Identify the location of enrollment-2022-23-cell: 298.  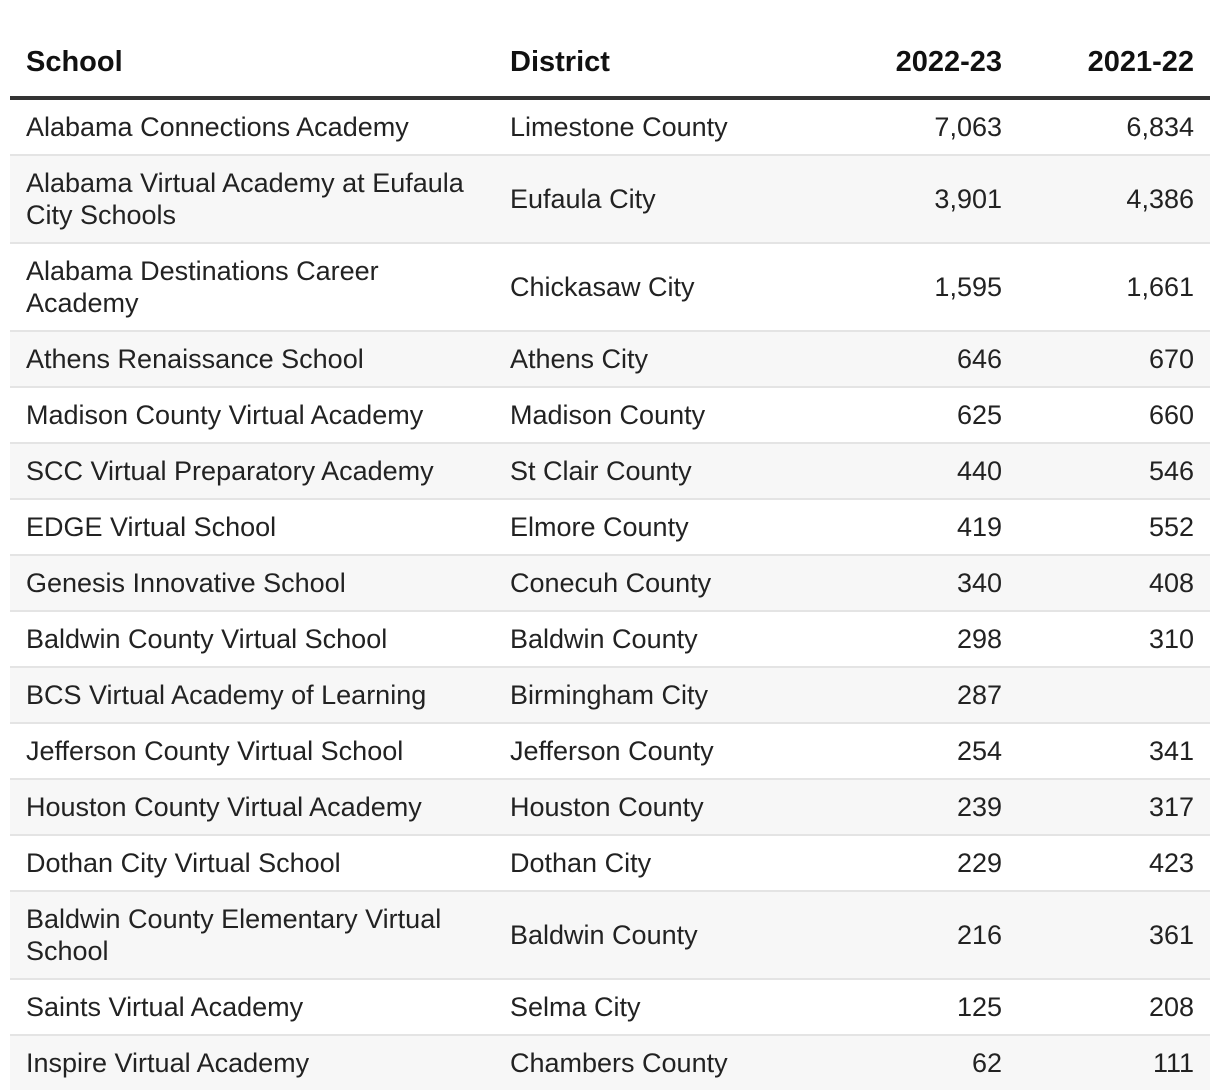
(928, 639).